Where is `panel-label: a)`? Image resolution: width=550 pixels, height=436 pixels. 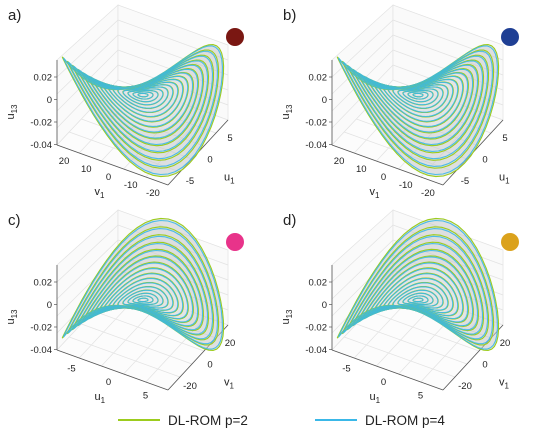 panel-label: a) is located at coordinates (14, 15).